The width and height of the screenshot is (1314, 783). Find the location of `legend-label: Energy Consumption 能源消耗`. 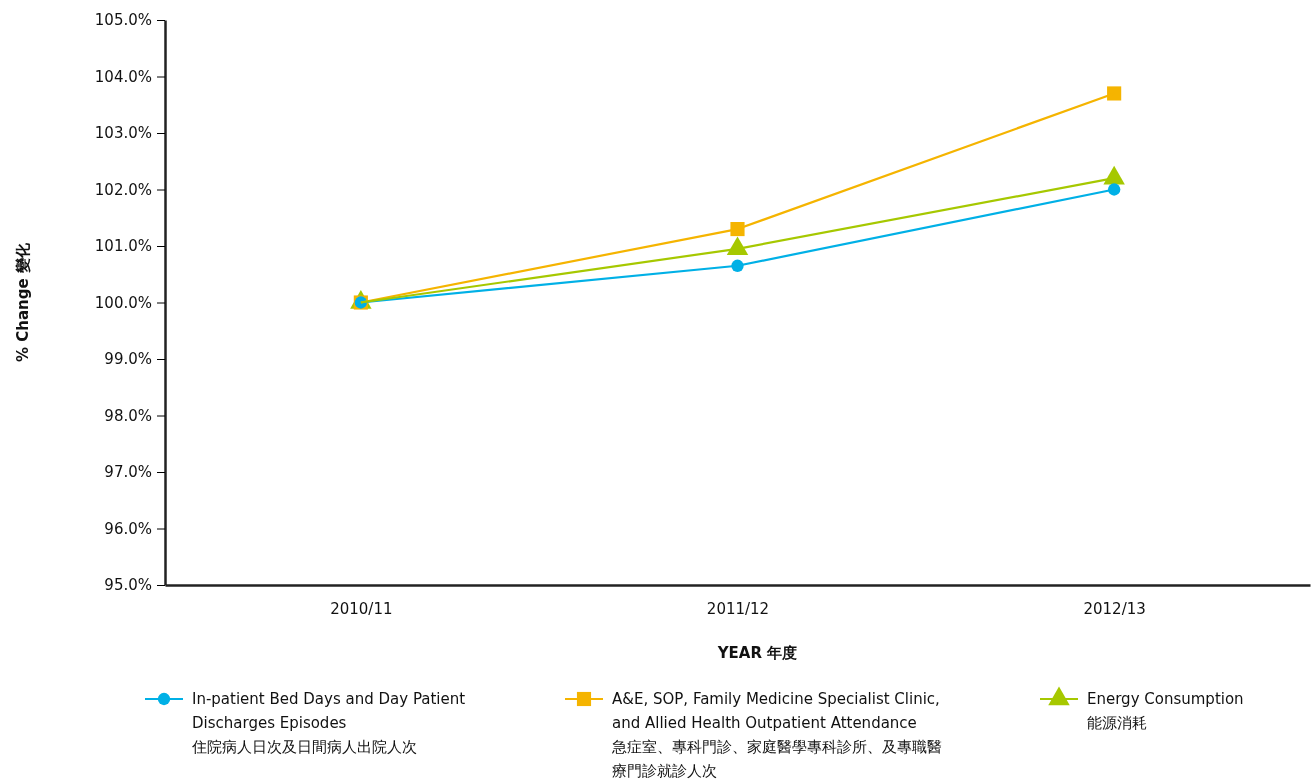

legend-label: Energy Consumption 能源消耗 is located at coordinates (1165, 711).